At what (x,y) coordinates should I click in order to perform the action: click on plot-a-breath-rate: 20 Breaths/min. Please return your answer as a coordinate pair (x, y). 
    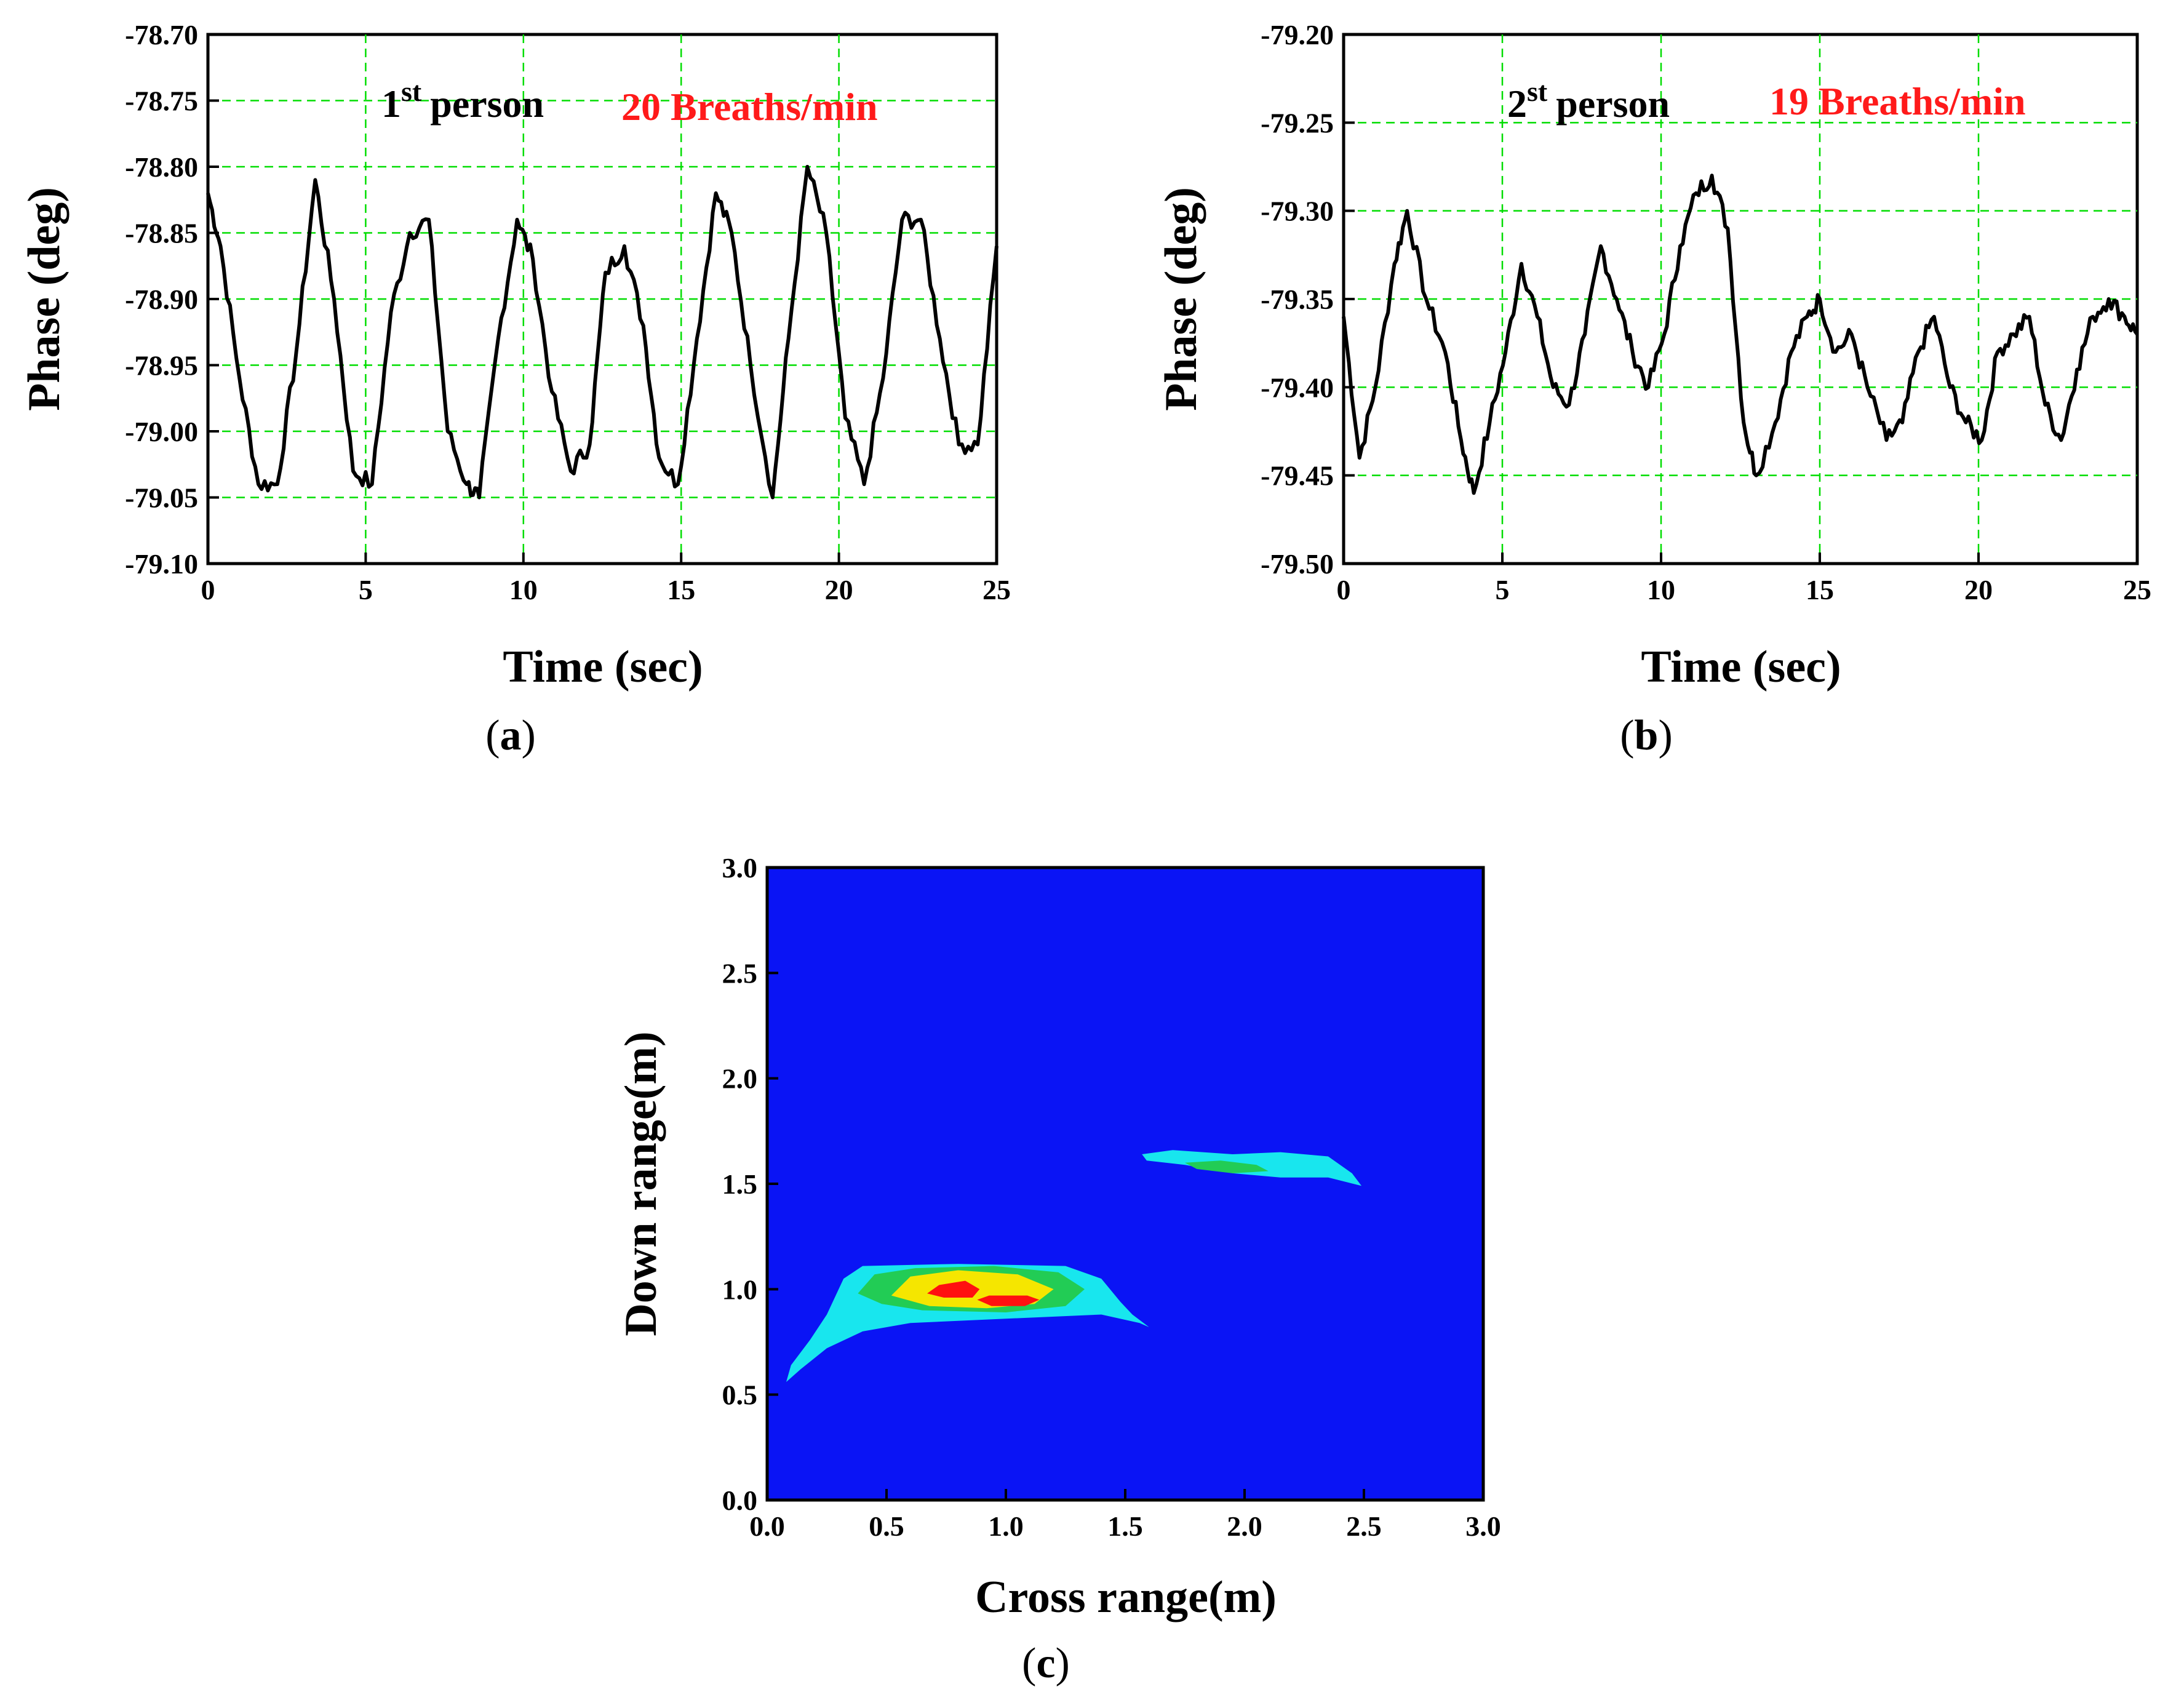
    Looking at the image, I should click on (750, 107).